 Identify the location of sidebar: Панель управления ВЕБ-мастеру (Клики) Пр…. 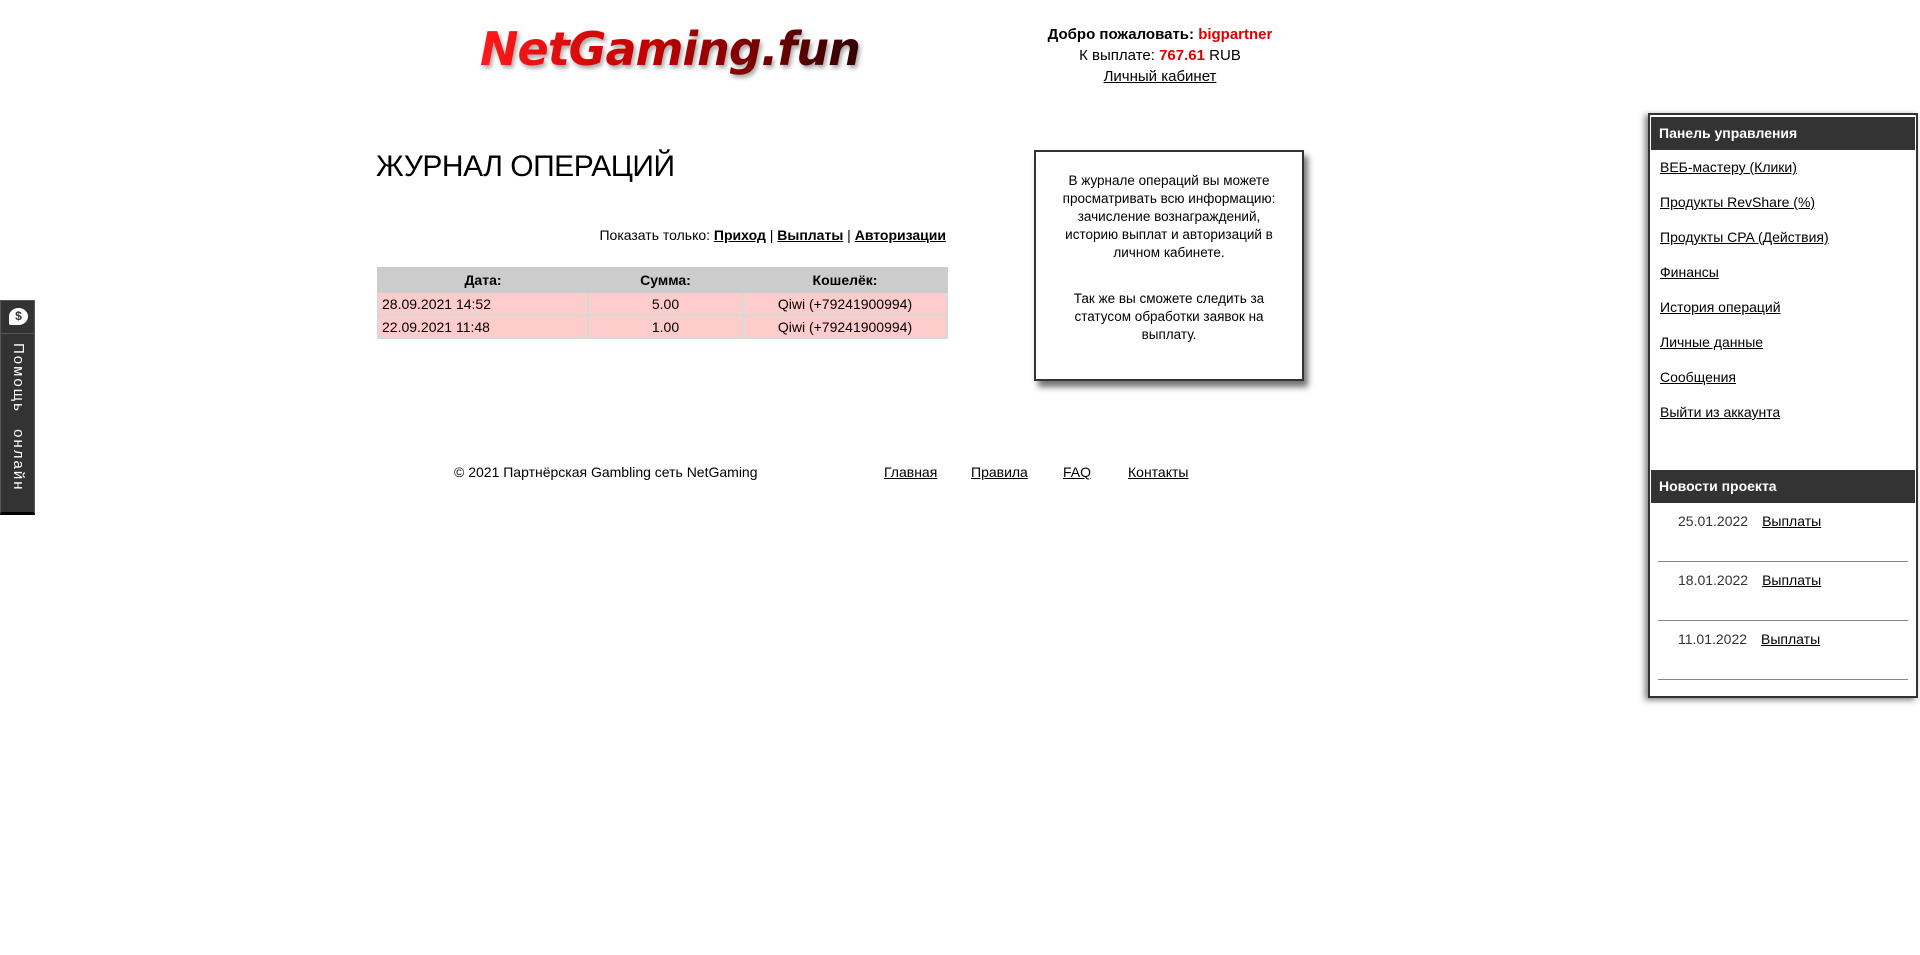
(1783, 405).